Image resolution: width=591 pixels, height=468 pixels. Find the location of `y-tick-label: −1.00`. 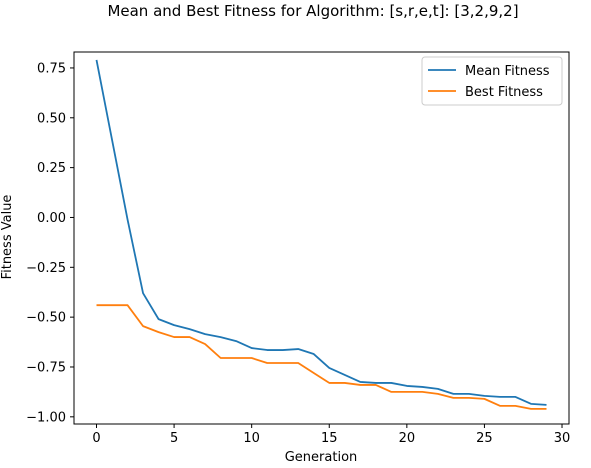

y-tick-label: −1.00 is located at coordinates (46, 417).